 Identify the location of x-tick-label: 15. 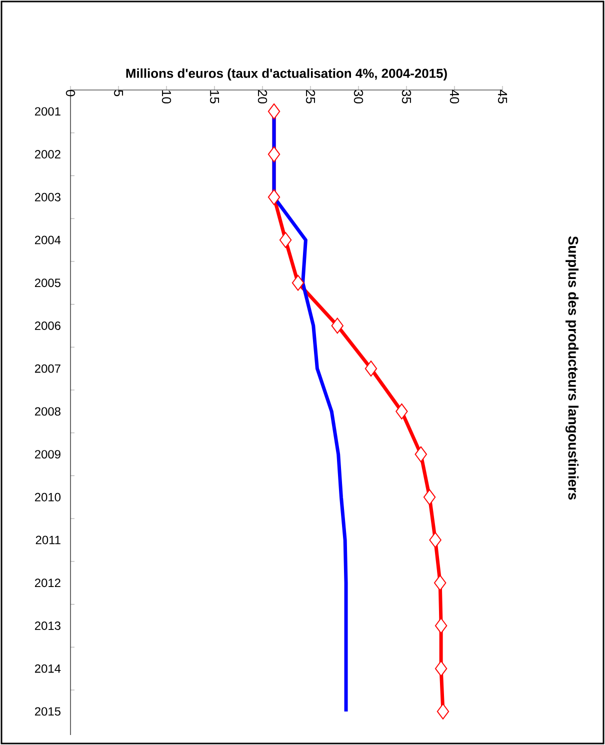
(215, 97).